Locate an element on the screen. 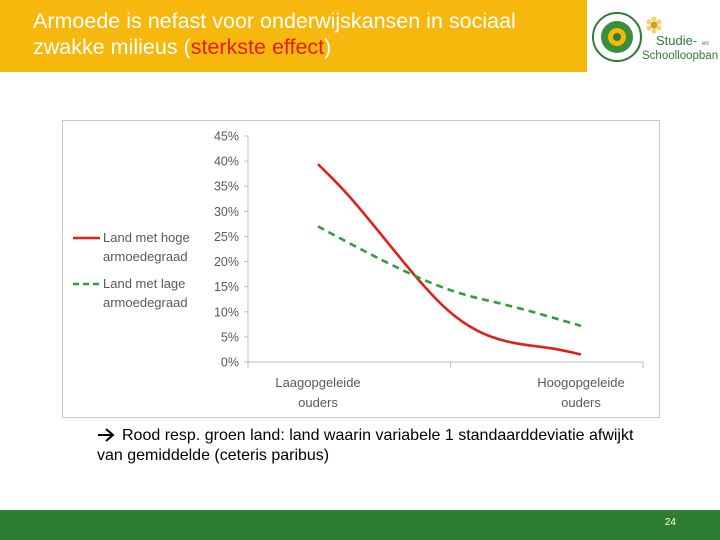 The height and width of the screenshot is (540, 720). legend-label: Land met lage is located at coordinates (144, 283).